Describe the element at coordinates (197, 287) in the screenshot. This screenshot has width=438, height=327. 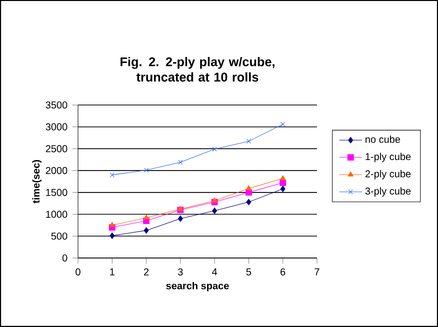
I see `x-axis-title: search space` at that location.